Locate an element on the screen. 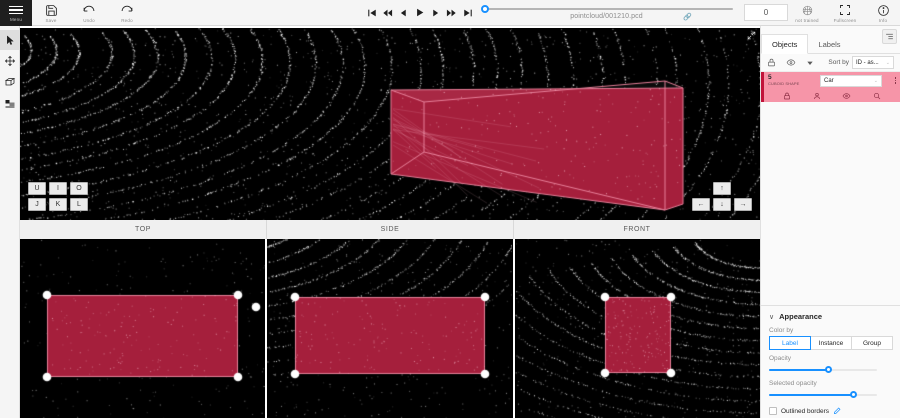  front-view is located at coordinates (637, 328).